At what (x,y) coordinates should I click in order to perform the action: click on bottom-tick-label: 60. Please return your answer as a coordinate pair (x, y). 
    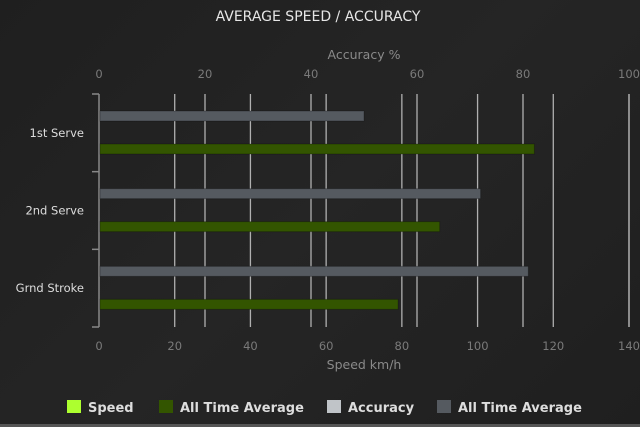
    Looking at the image, I should click on (326, 346).